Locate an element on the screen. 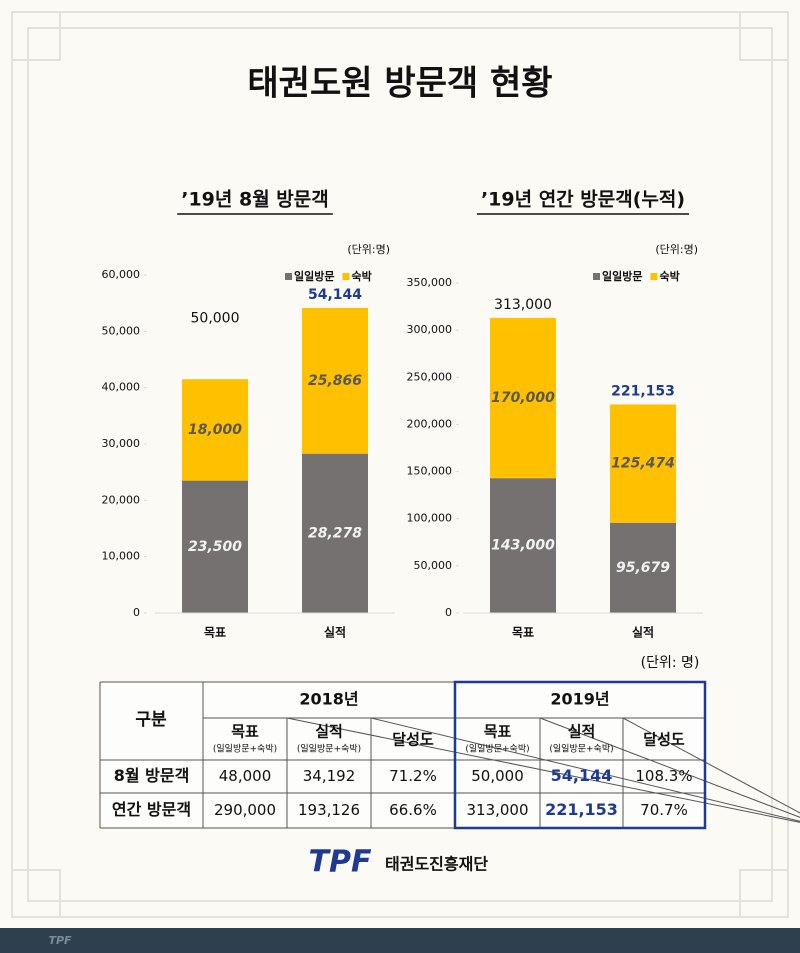 This screenshot has width=800, height=953. segment-label: 25,866 is located at coordinates (335, 381).